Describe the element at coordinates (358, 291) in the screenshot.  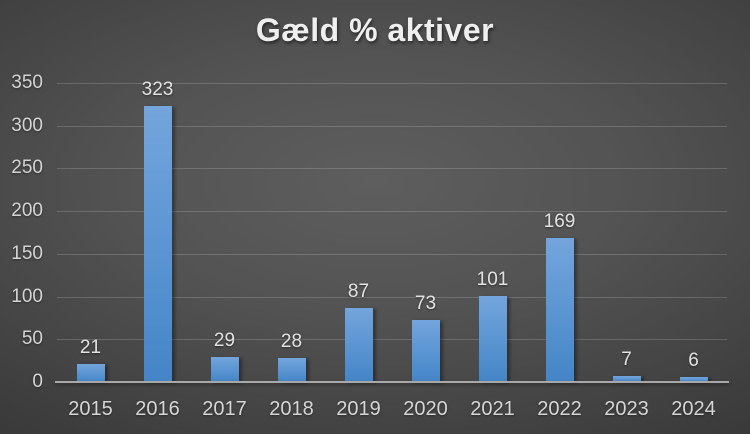
I see `bar-value-label: 87` at that location.